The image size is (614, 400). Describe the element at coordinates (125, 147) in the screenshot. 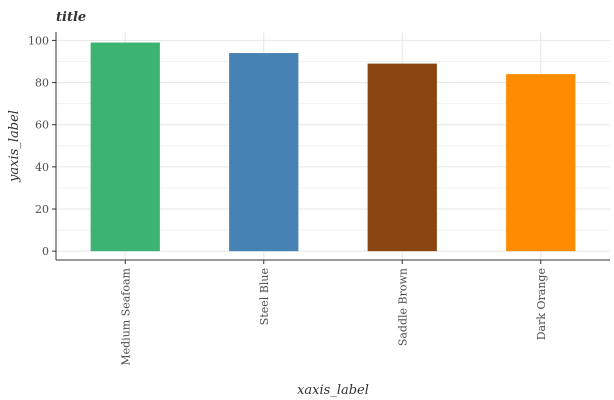

I see `bar-medium-seafoam` at that location.